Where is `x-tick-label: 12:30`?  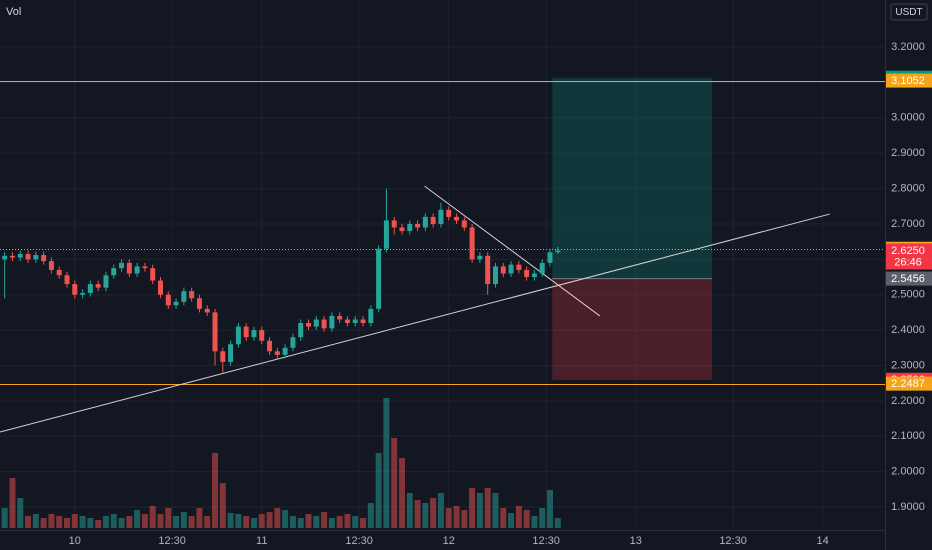 x-tick-label: 12:30 is located at coordinates (172, 541).